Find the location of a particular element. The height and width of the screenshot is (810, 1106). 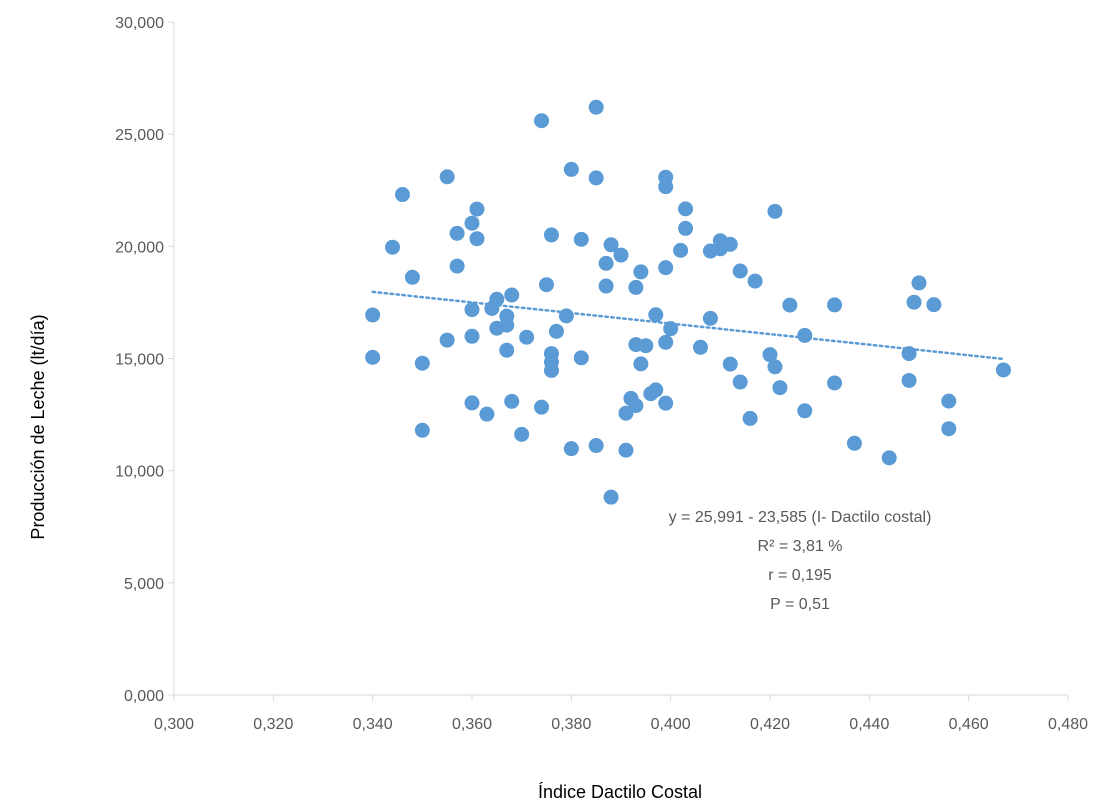

y-tick-label: 5,000 is located at coordinates (144, 584).